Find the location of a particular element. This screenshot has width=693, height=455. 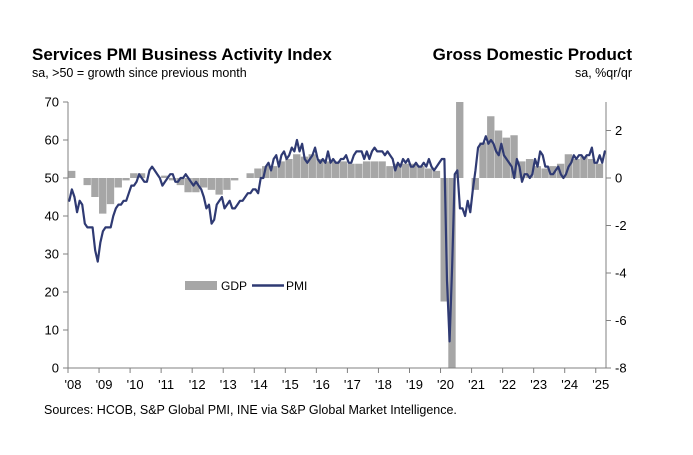

legend-pmi-label: PMI is located at coordinates (296, 286).